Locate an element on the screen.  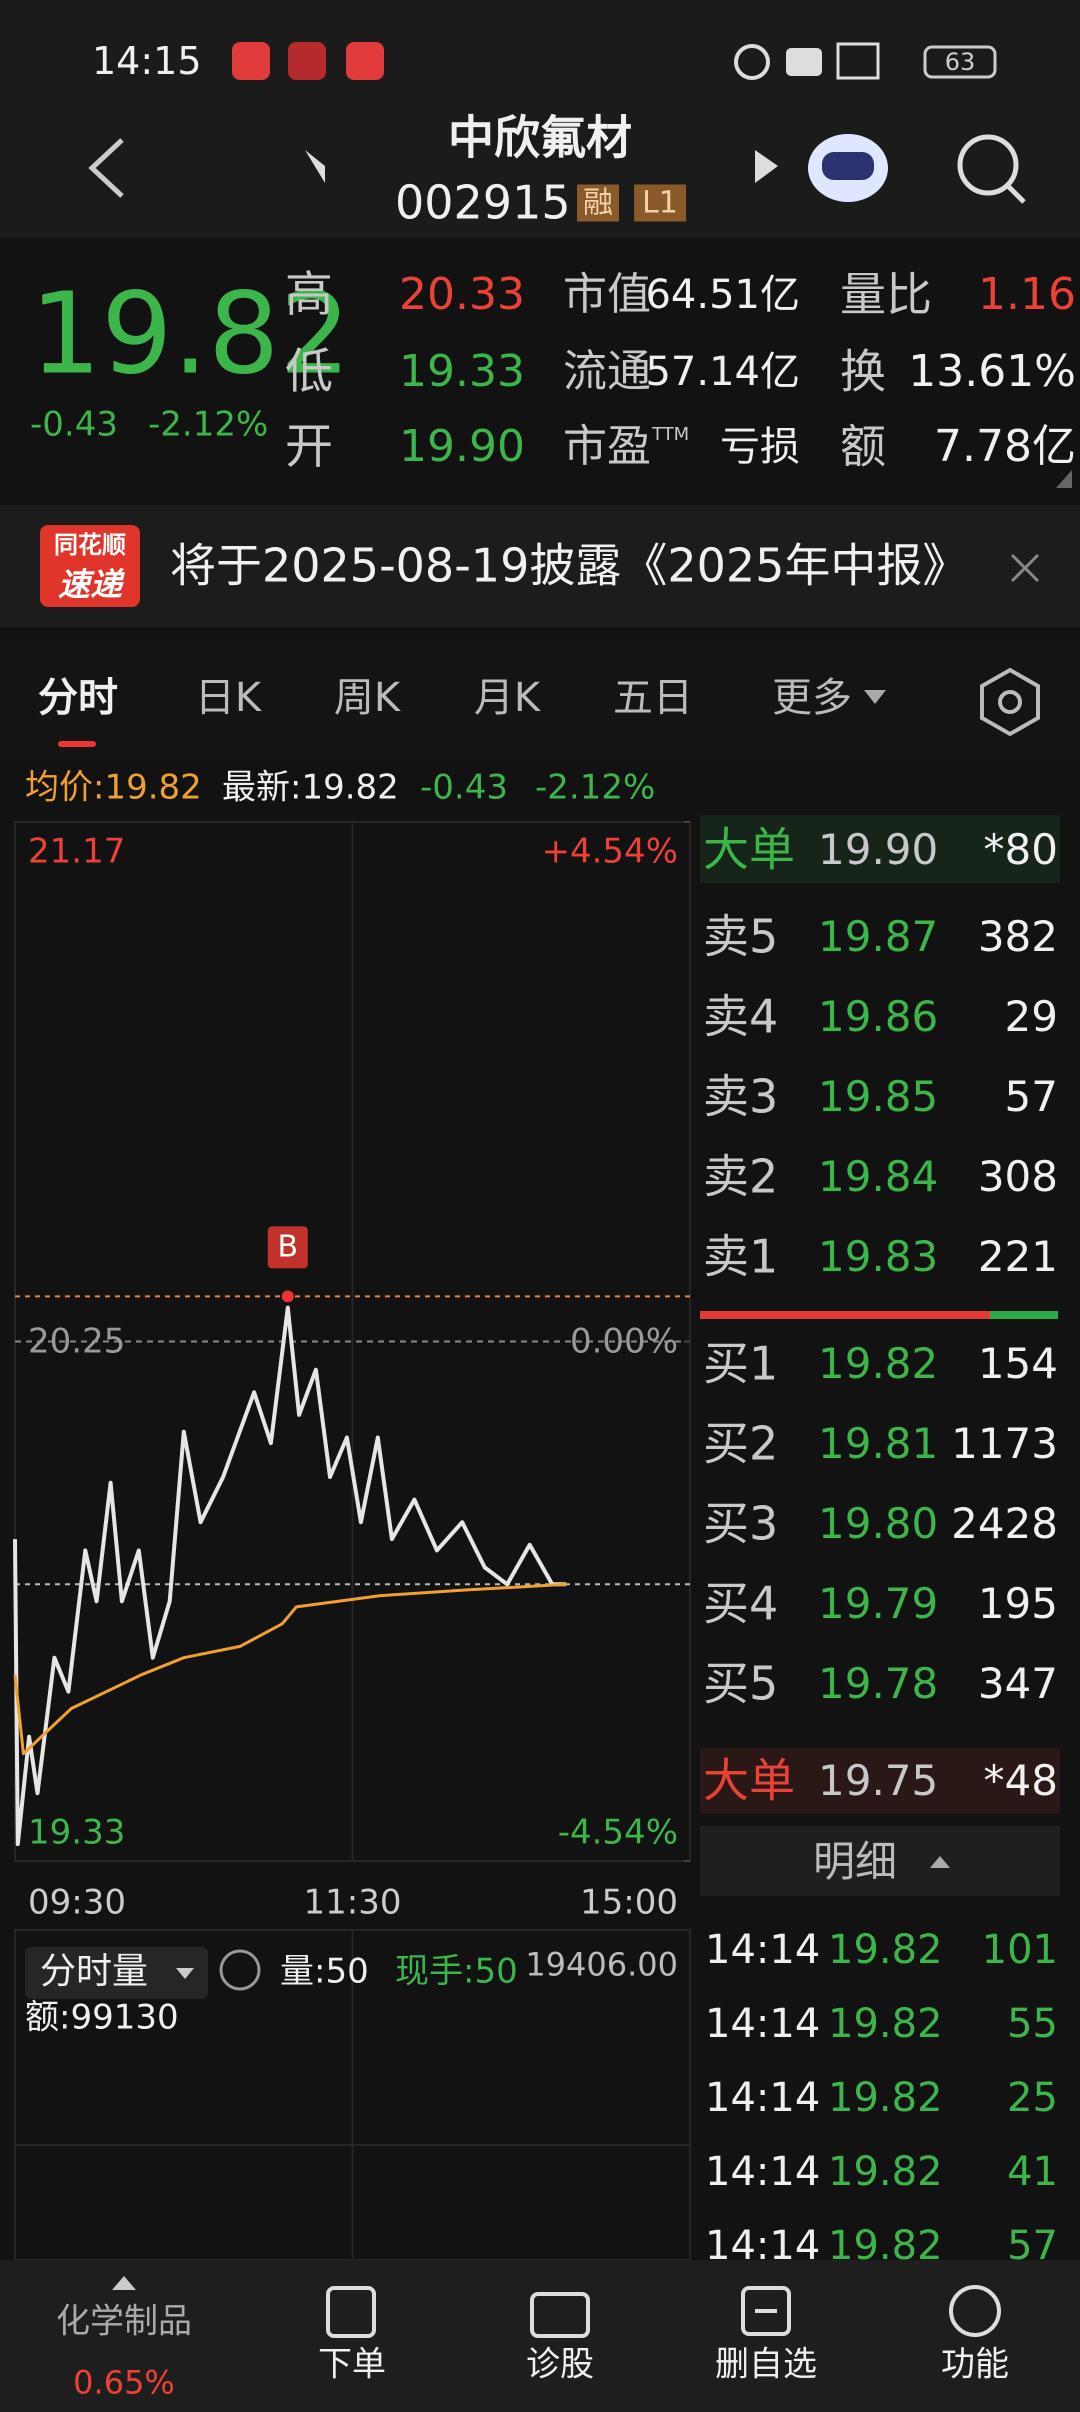
notice-badge is located at coordinates (90, 566).